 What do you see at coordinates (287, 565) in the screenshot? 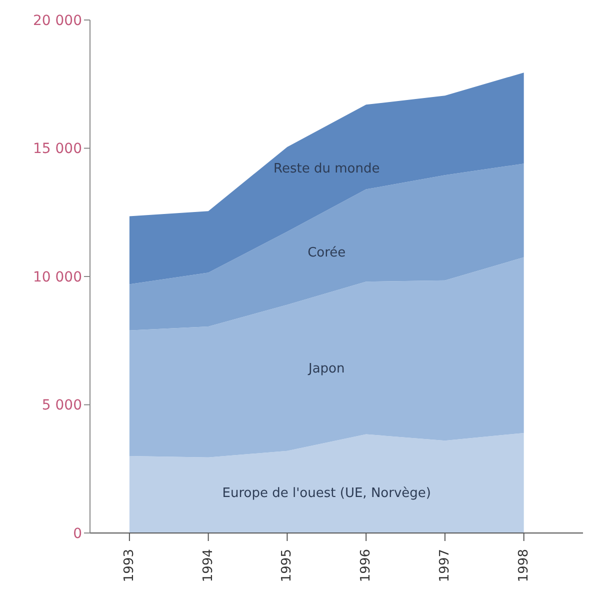
I see `x-tick-label: 1995` at bounding box center [287, 565].